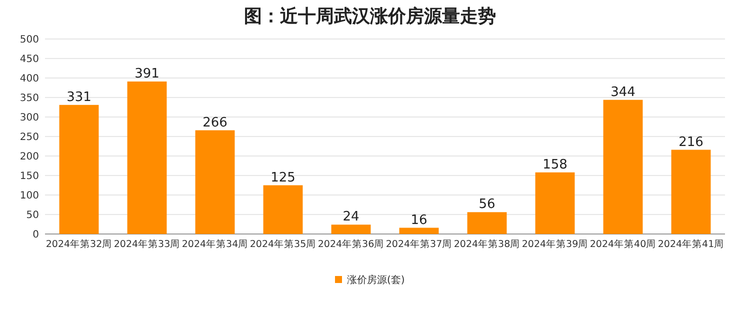 Image resolution: width=740 pixels, height=312 pixels. What do you see at coordinates (623, 244) in the screenshot?
I see `x-tick-label: 2024年第40周` at bounding box center [623, 244].